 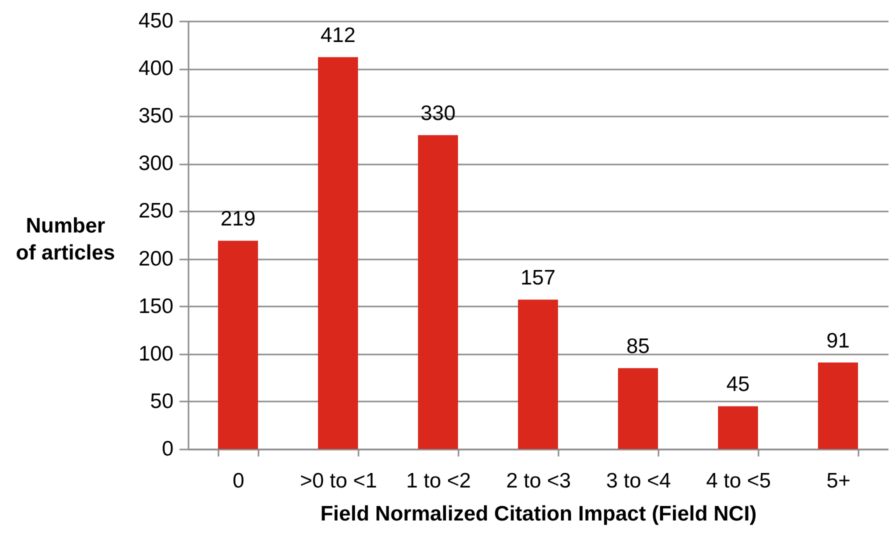 What do you see at coordinates (638, 346) in the screenshot?
I see `data-label: 85` at bounding box center [638, 346].